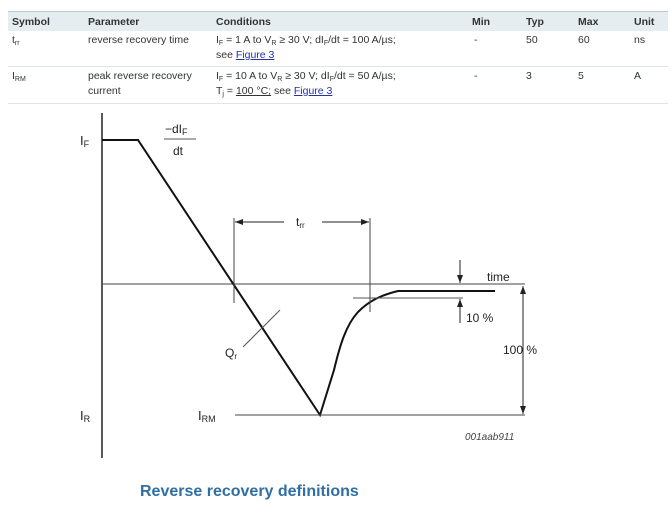 The width and height of the screenshot is (671, 519). Describe the element at coordinates (253, 91) in the screenshot. I see `temperature-value: 100 °C;` at that location.